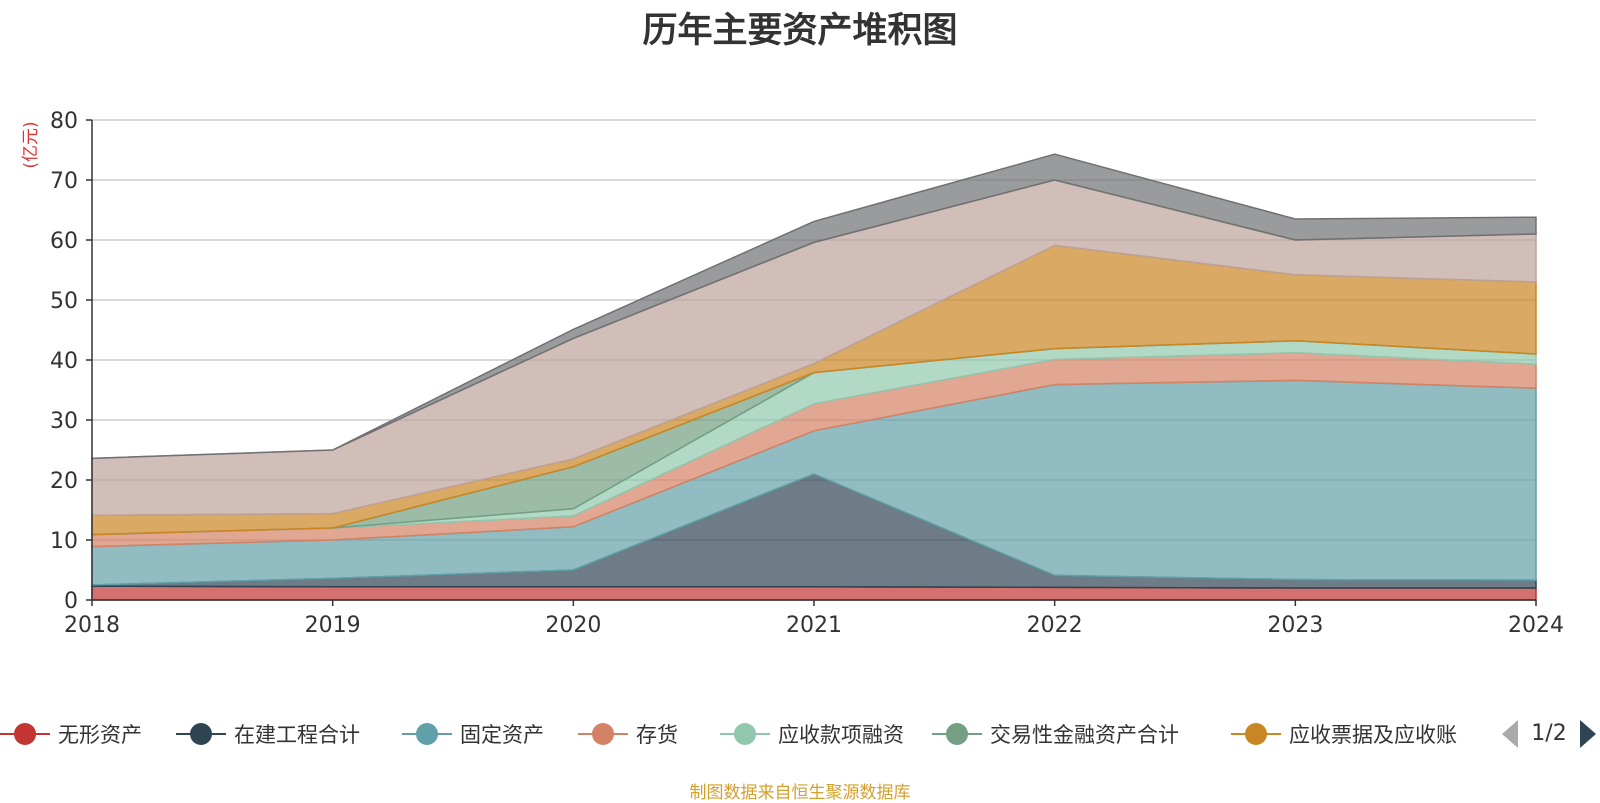  Describe the element at coordinates (64, 541) in the screenshot. I see `y-tick-label: 10` at that location.